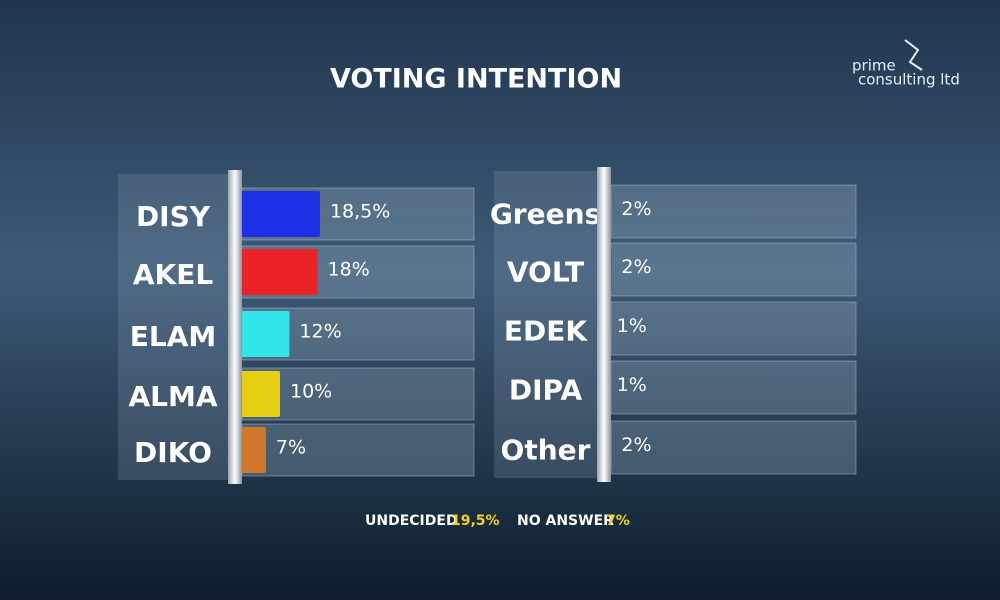  What do you see at coordinates (545, 214) in the screenshot?
I see `category-label: Greens` at bounding box center [545, 214].